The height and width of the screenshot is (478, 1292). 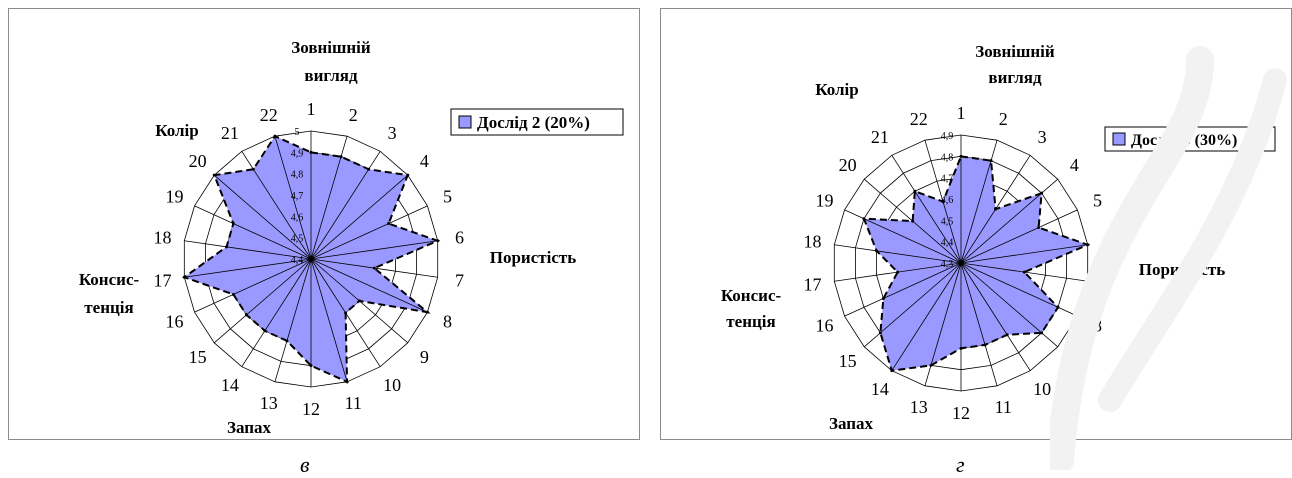 What do you see at coordinates (297, 239) in the screenshot?
I see `radial-tick-label: 4,5` at bounding box center [297, 239].